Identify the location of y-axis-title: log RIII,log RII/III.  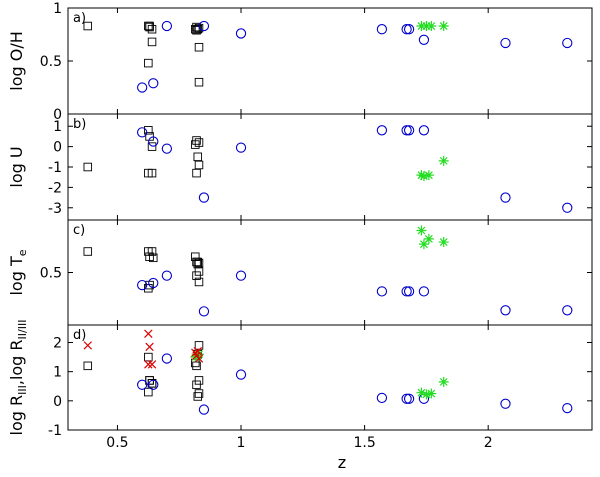
(18, 378).